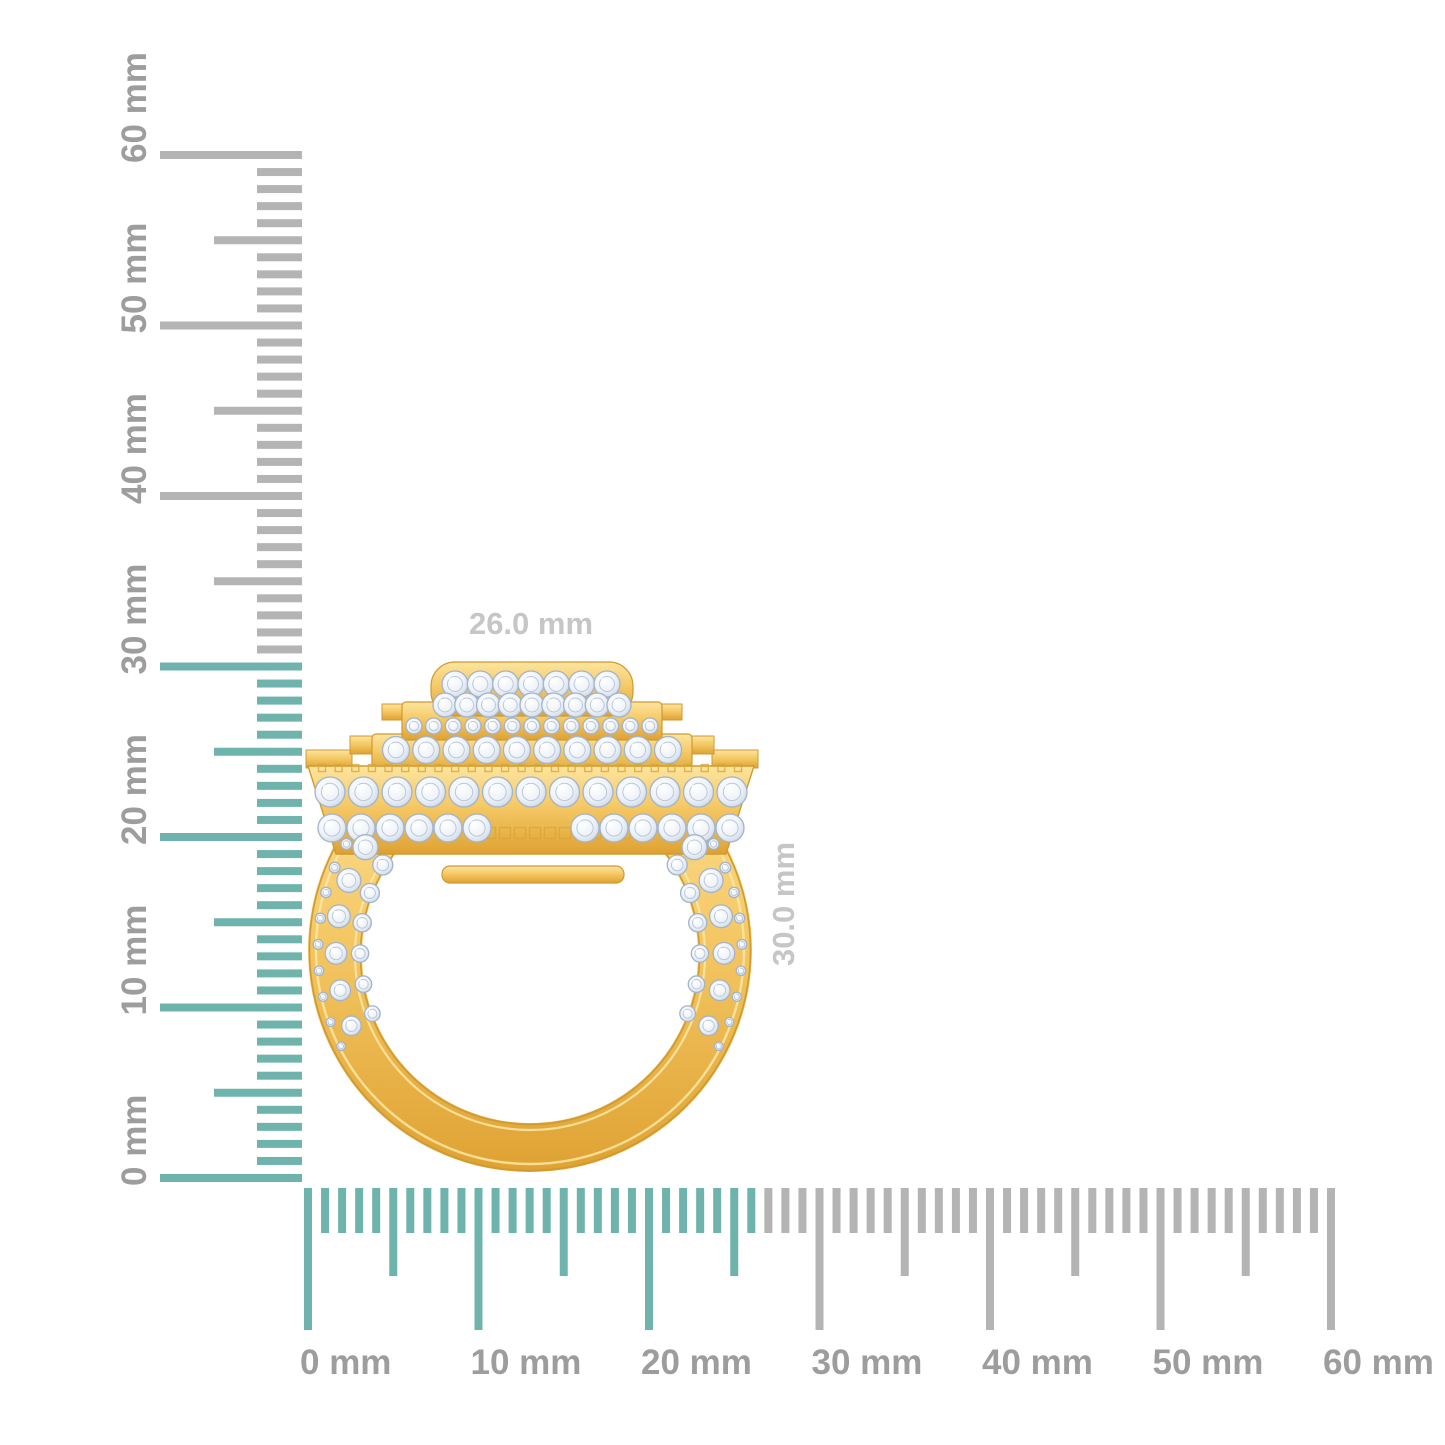  What do you see at coordinates (134, 619) in the screenshot?
I see `ruler-label: 30 mm` at bounding box center [134, 619].